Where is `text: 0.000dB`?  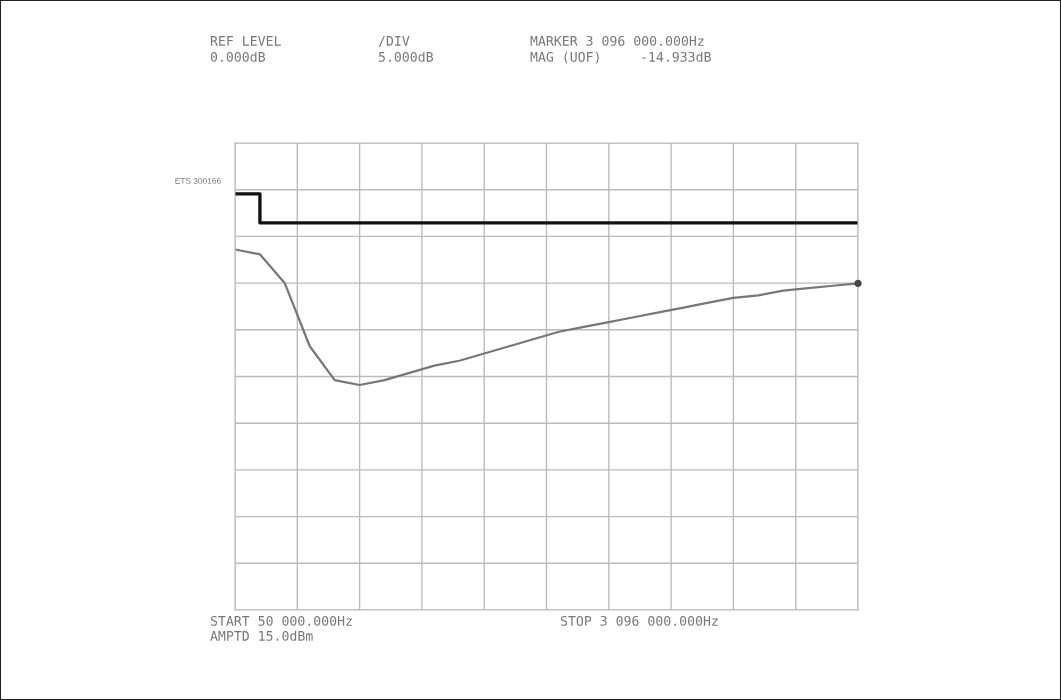 text: 0.000dB is located at coordinates (237, 56).